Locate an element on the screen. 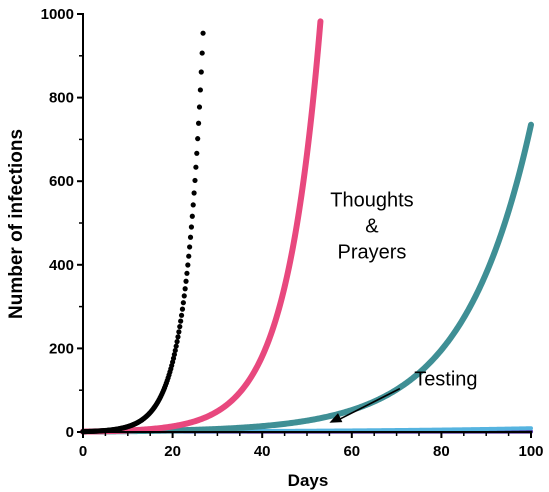  x-tick-label: 60 is located at coordinates (351, 451).